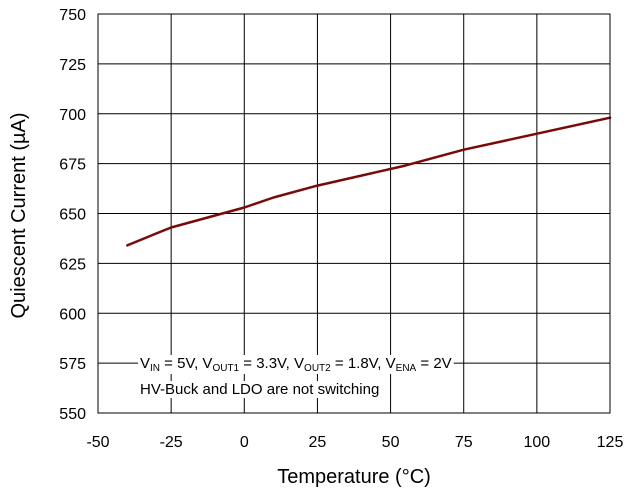 The width and height of the screenshot is (630, 495). I want to click on x-tick-label: 25, so click(318, 442).